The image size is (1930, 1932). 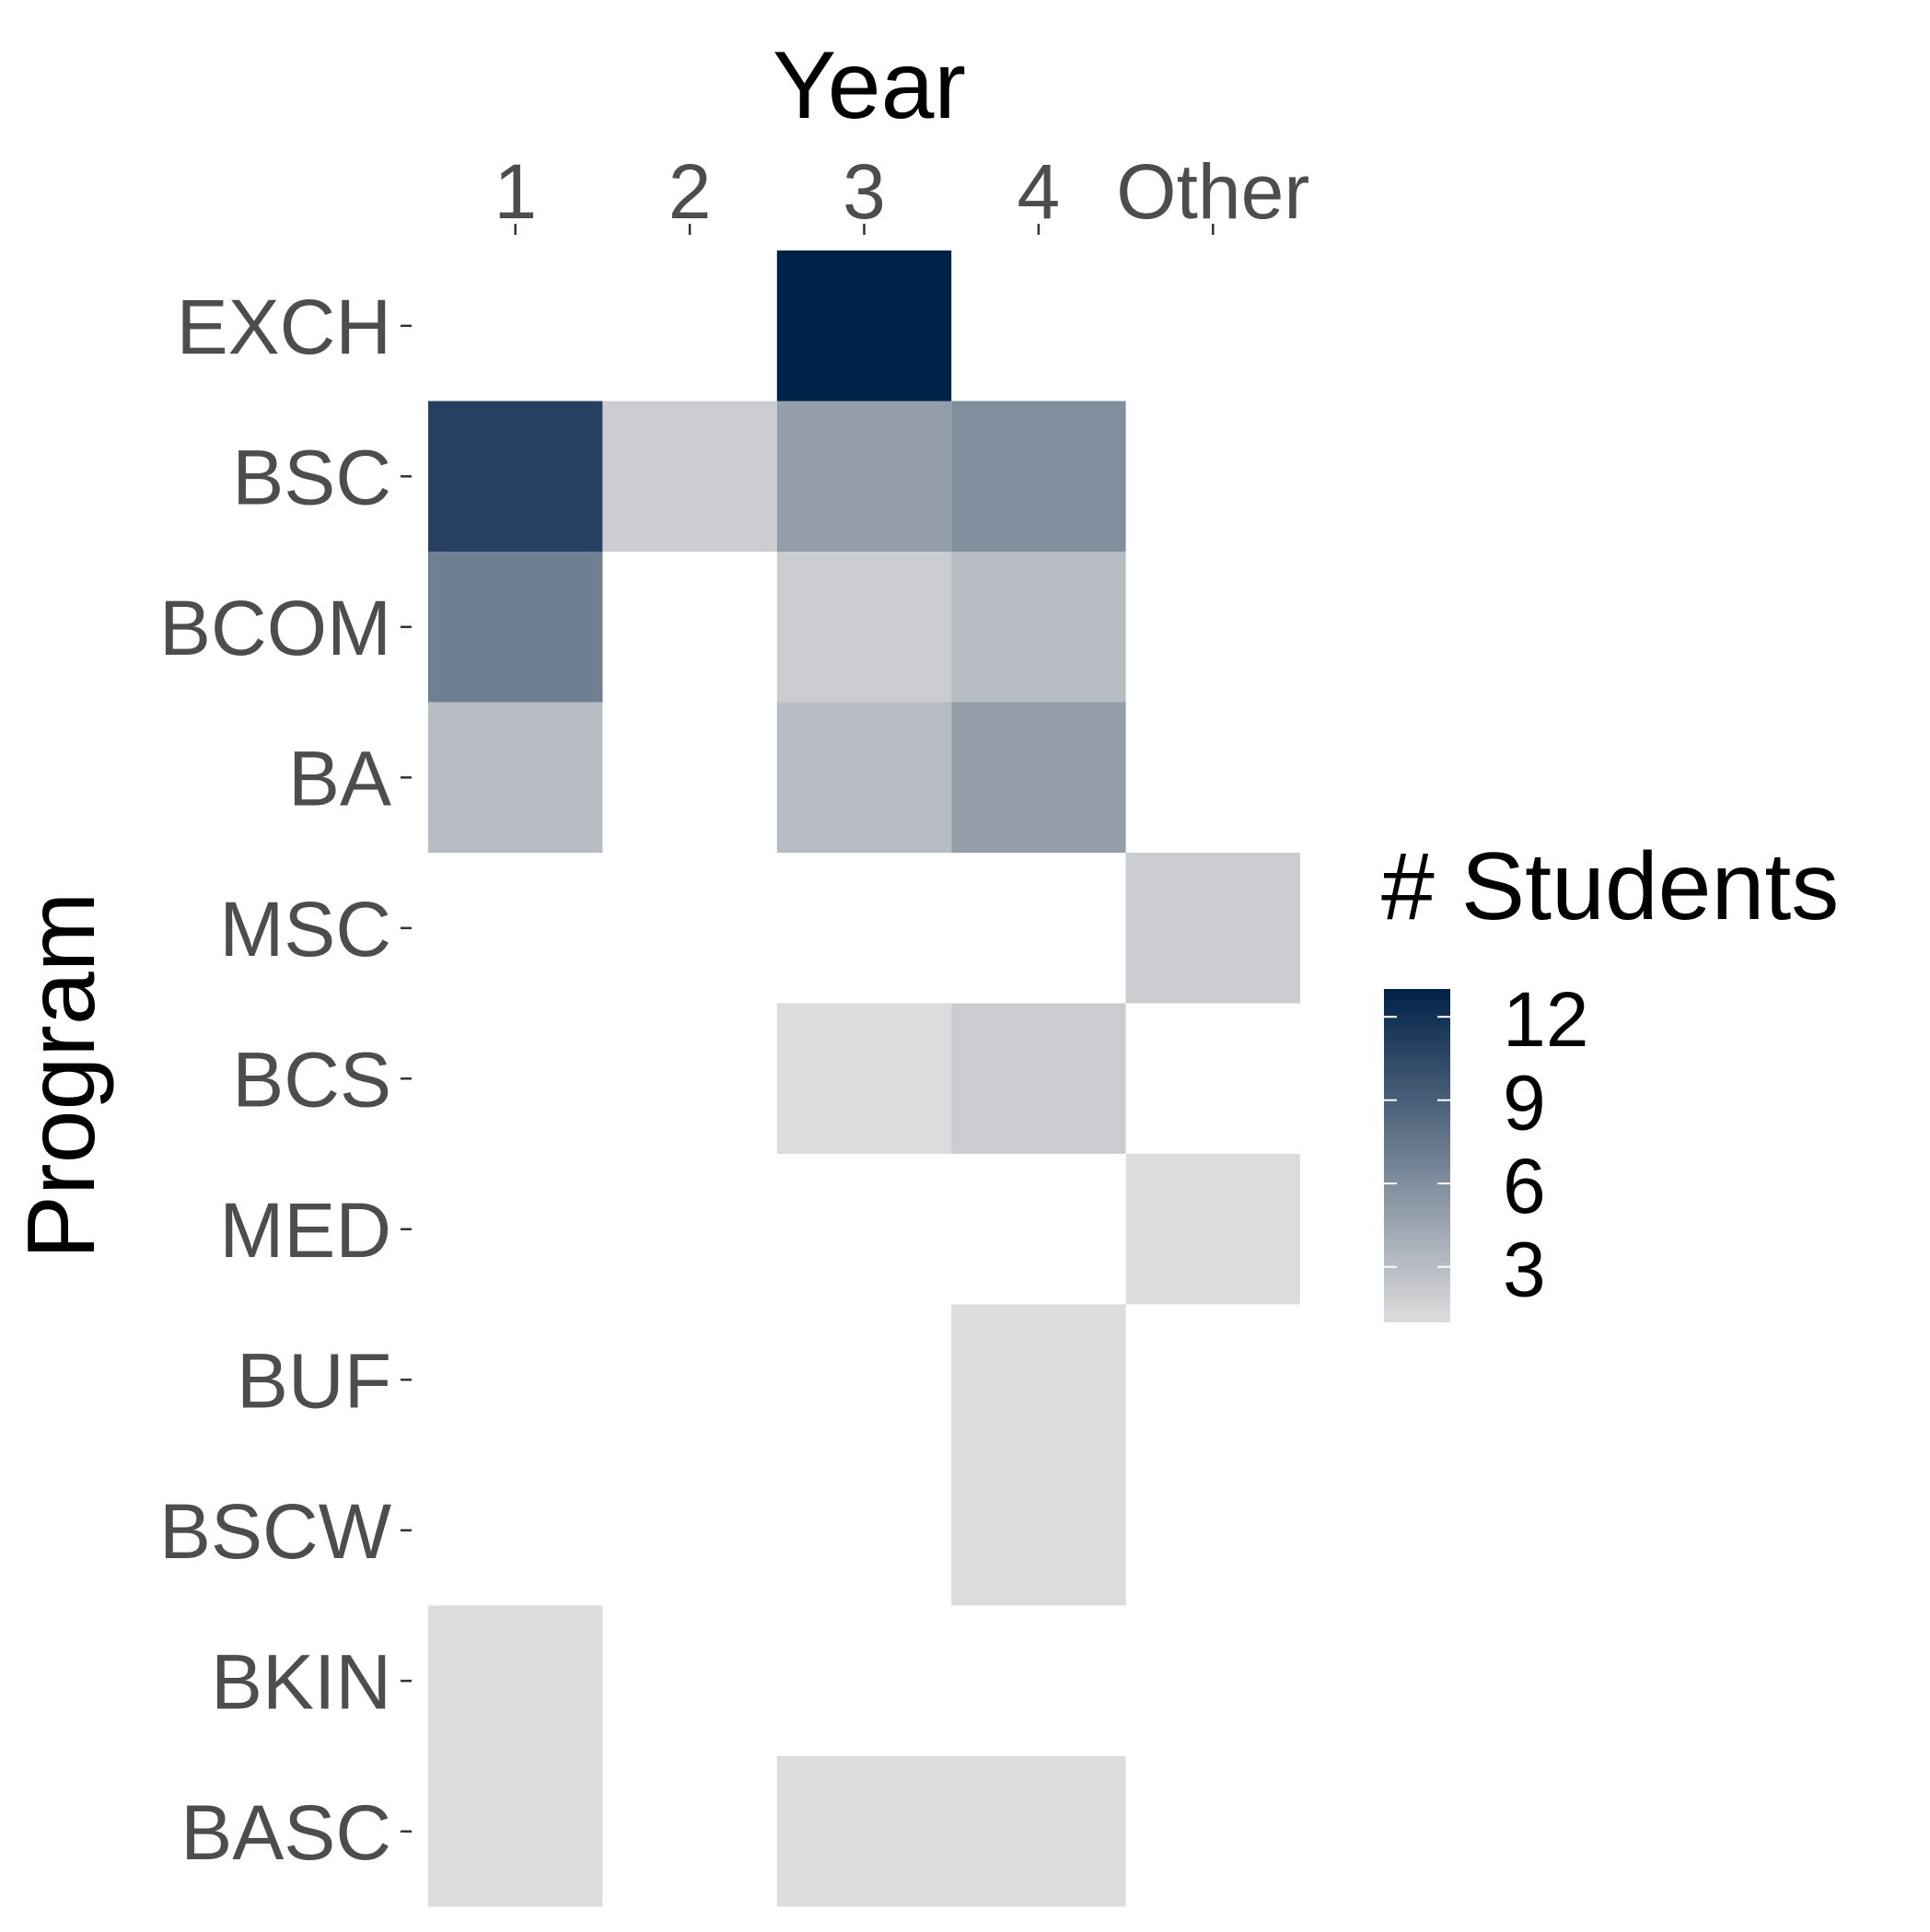 What do you see at coordinates (1545, 1019) in the screenshot?
I see `legend-tick-label: 12` at bounding box center [1545, 1019].